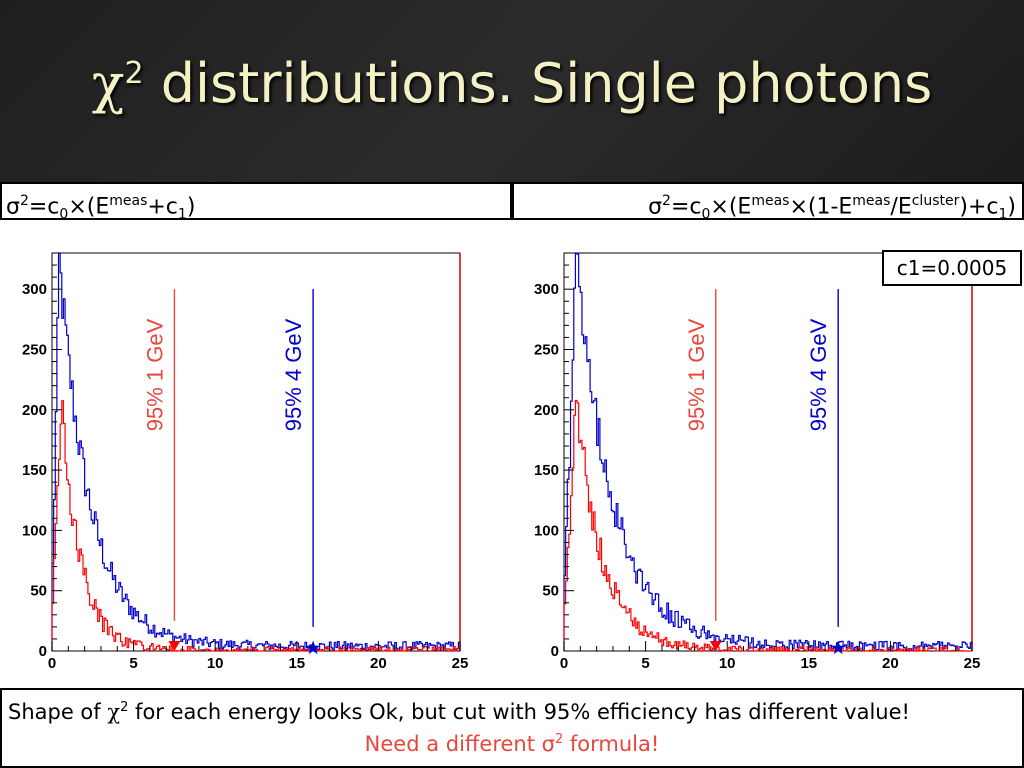 This screenshot has height=768, width=1024. Describe the element at coordinates (979, 207) in the screenshot. I see `formula-text: )+c` at that location.